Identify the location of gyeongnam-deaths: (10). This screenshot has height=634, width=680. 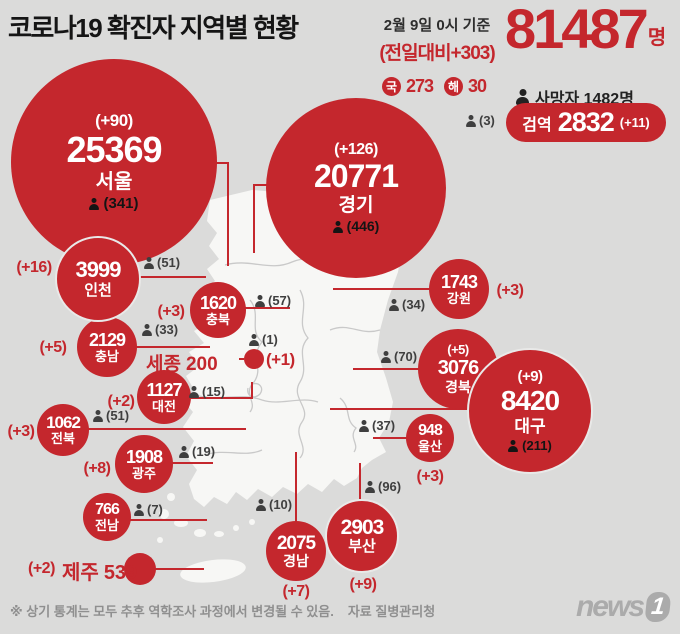
(274, 504).